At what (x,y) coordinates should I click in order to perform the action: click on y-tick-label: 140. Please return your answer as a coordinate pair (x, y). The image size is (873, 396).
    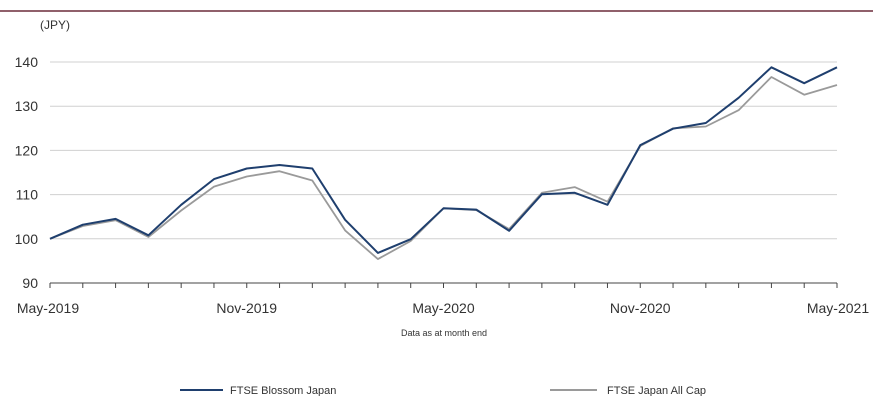
    Looking at the image, I should click on (27, 62).